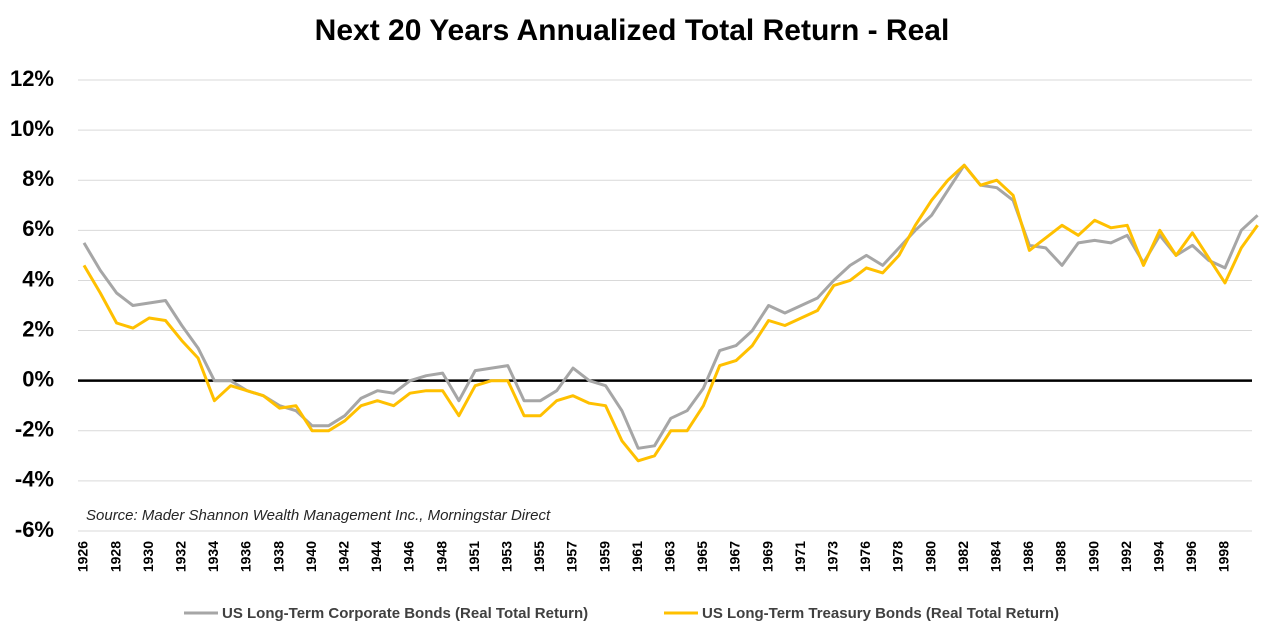 This screenshot has width=1263, height=634. What do you see at coordinates (800, 556) in the screenshot?
I see `x-tick-label: 1971` at bounding box center [800, 556].